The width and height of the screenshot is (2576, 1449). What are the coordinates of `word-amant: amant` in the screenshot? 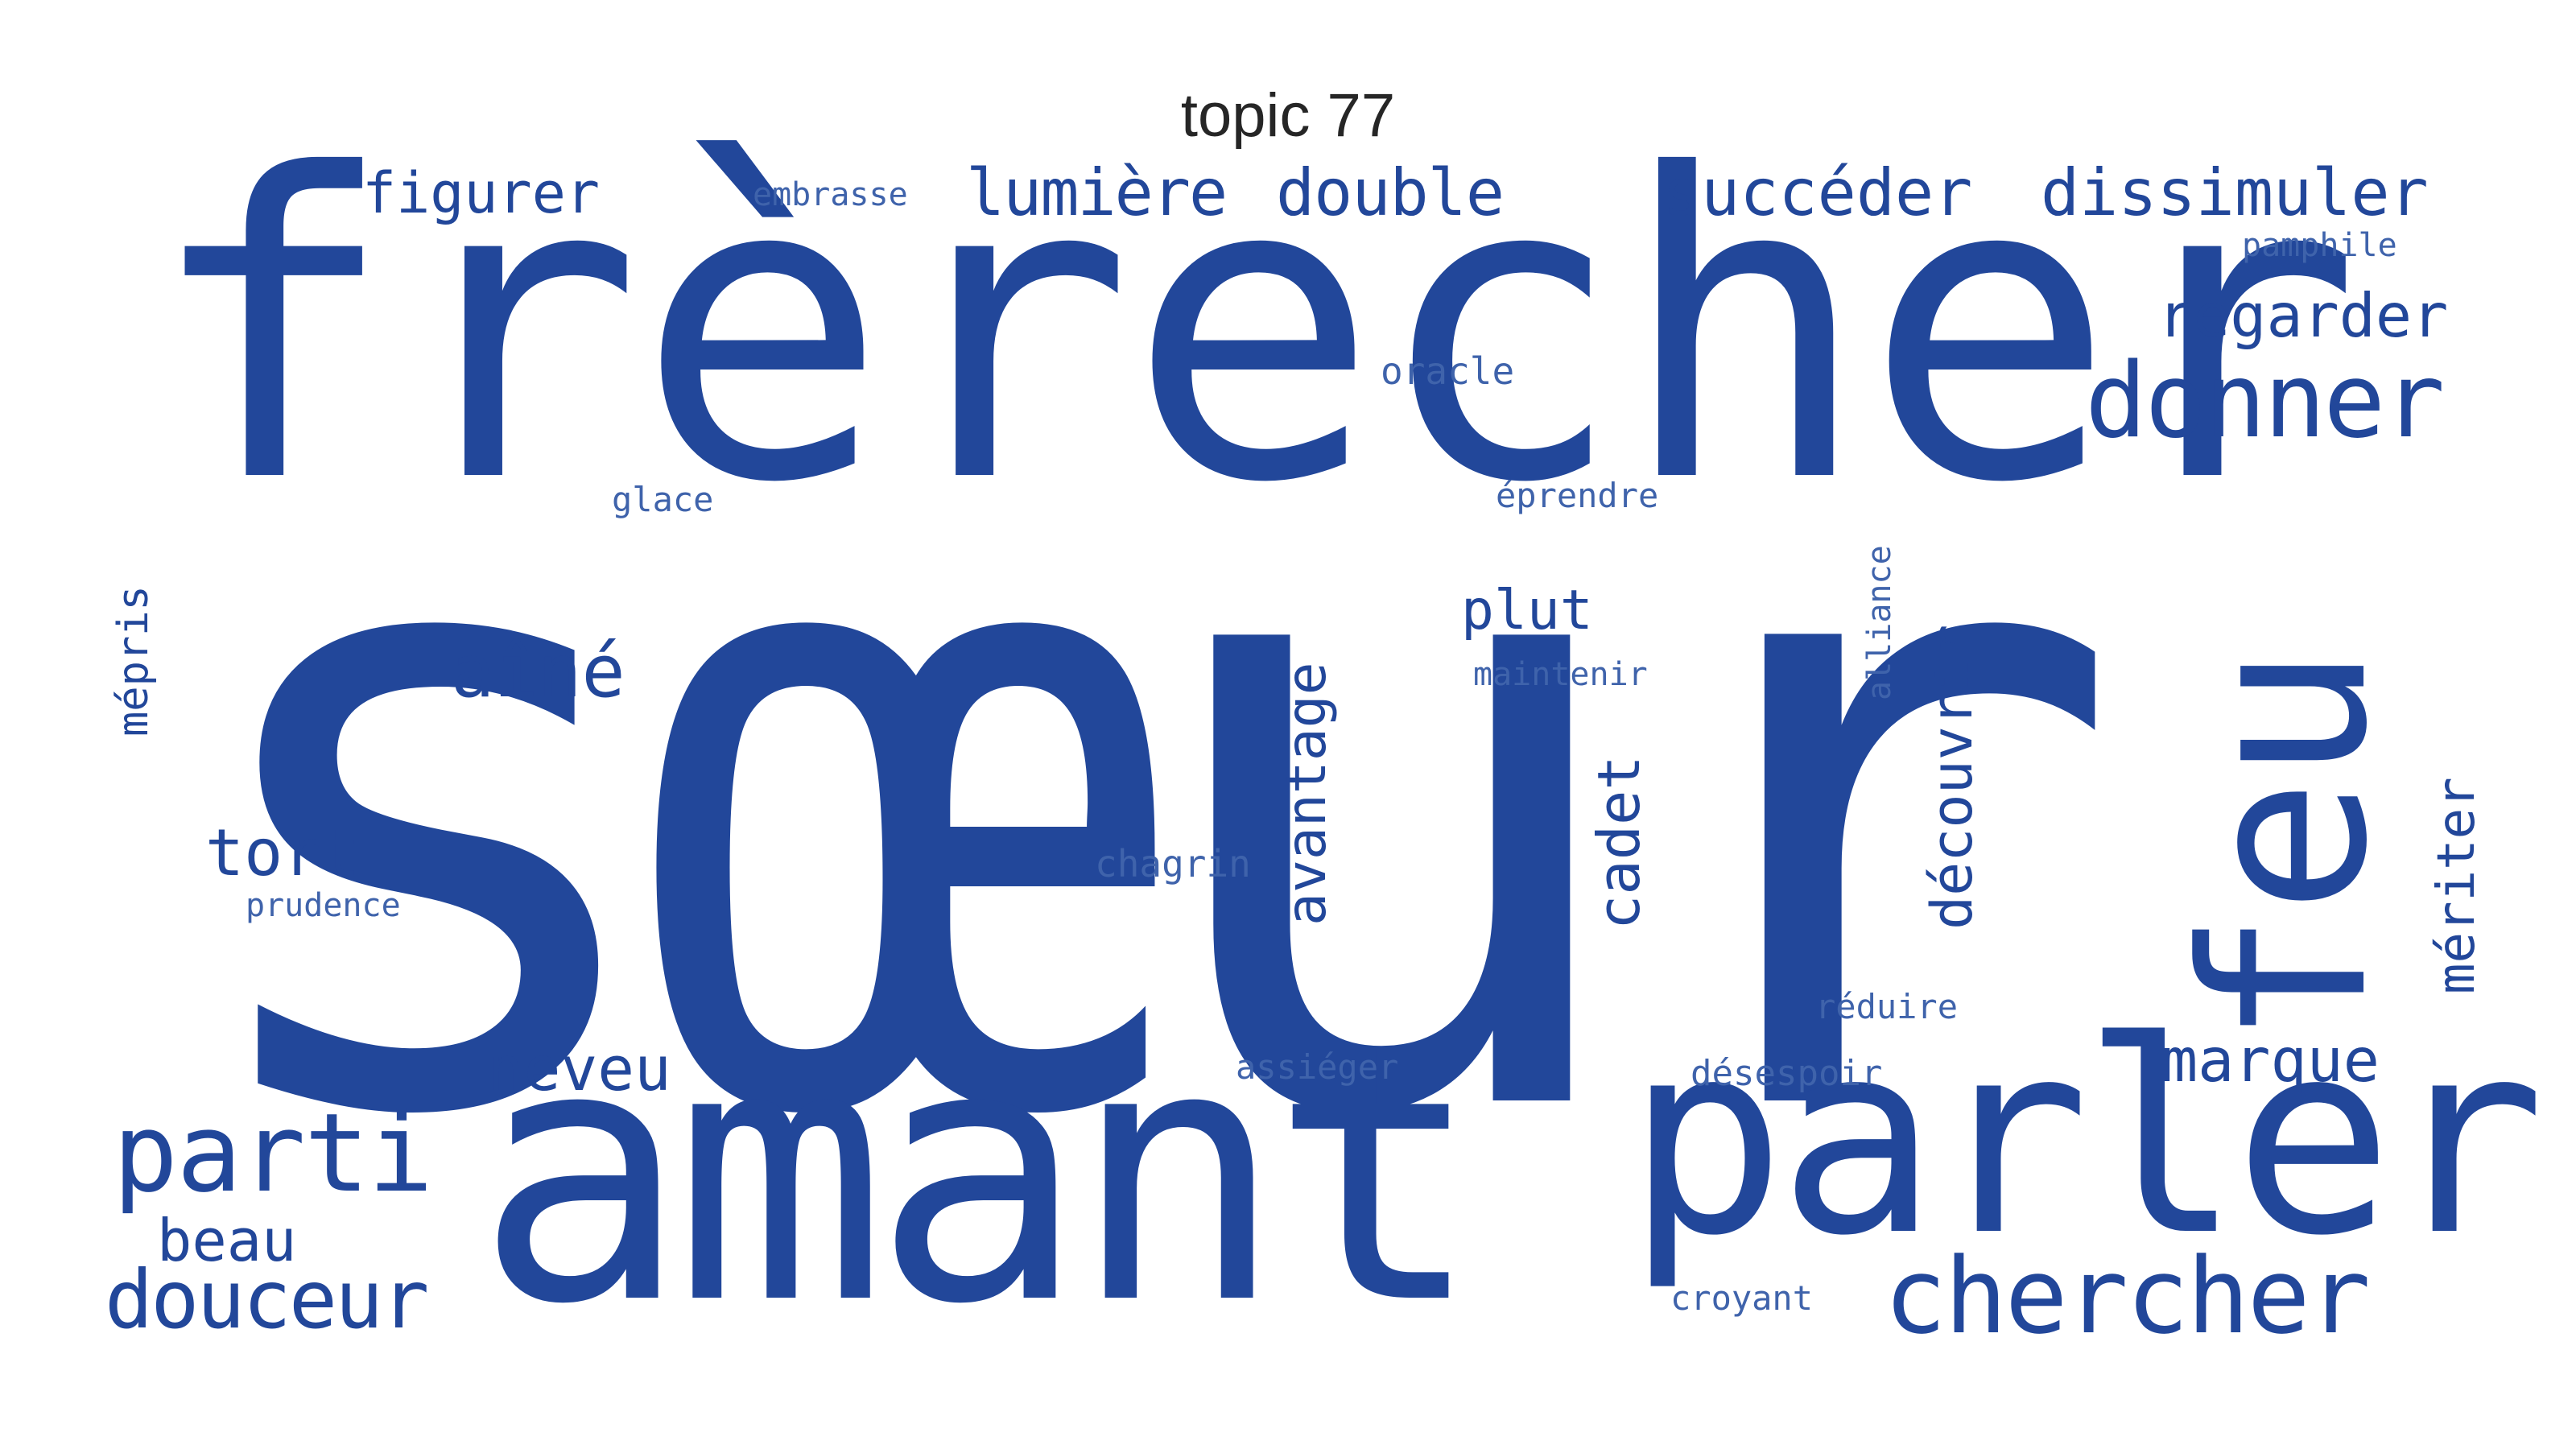 It's located at (979, 1175).